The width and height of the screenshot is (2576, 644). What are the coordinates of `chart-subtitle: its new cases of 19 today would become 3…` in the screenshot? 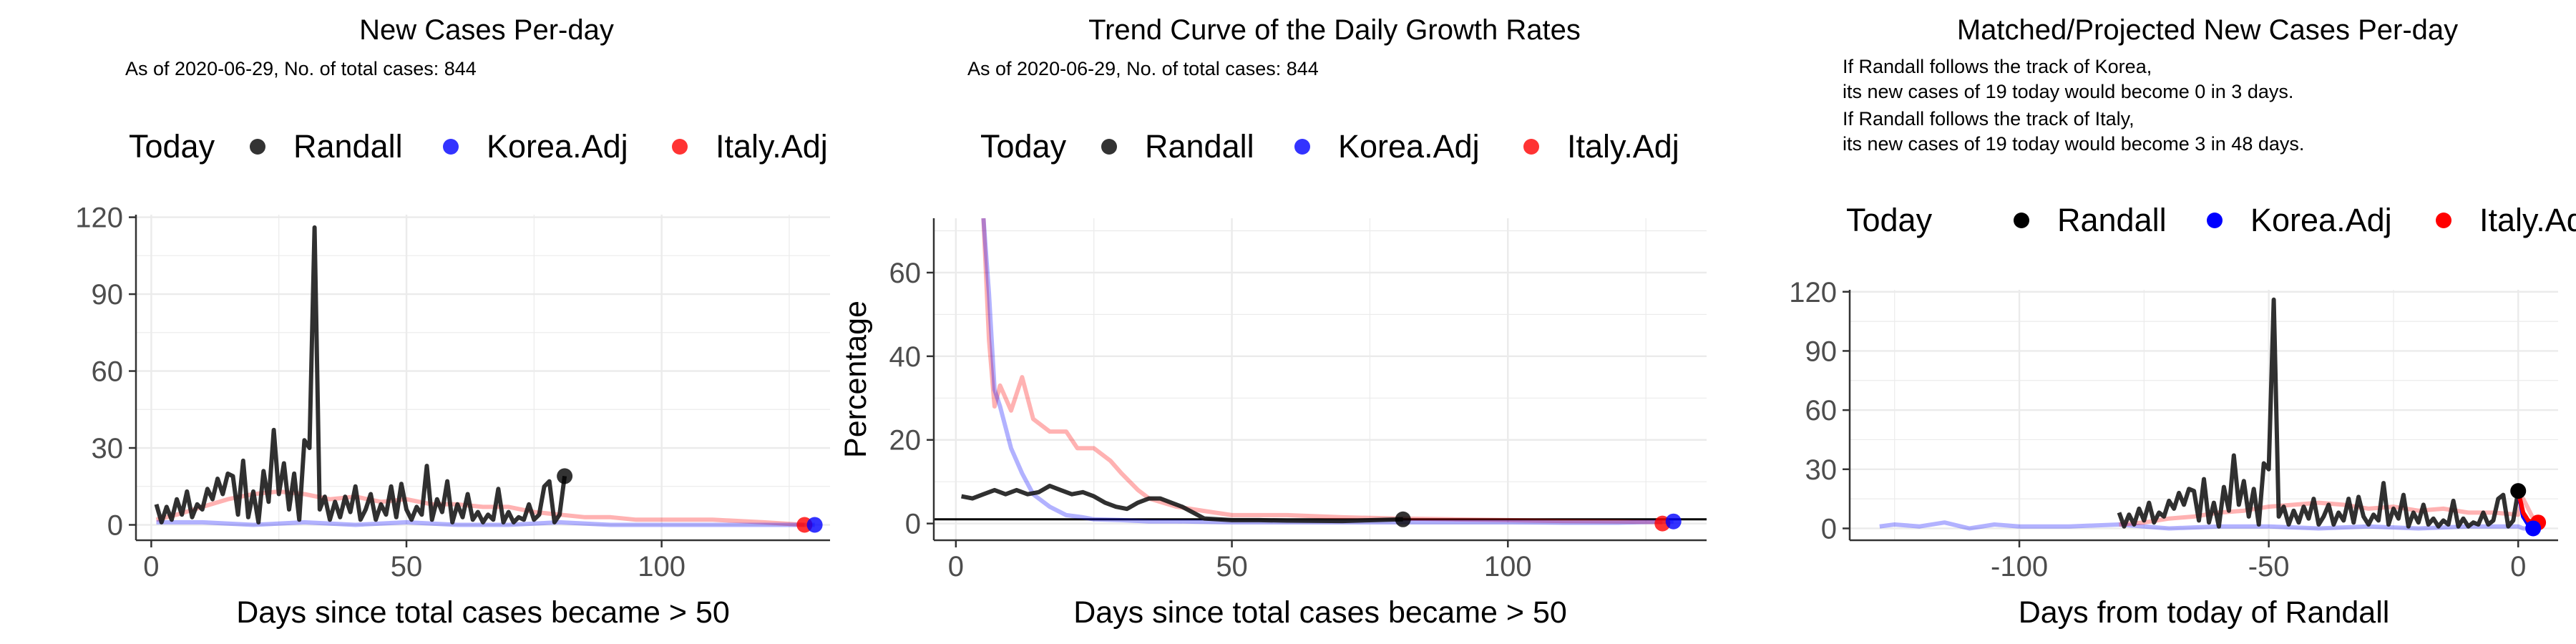 It's located at (2073, 144).